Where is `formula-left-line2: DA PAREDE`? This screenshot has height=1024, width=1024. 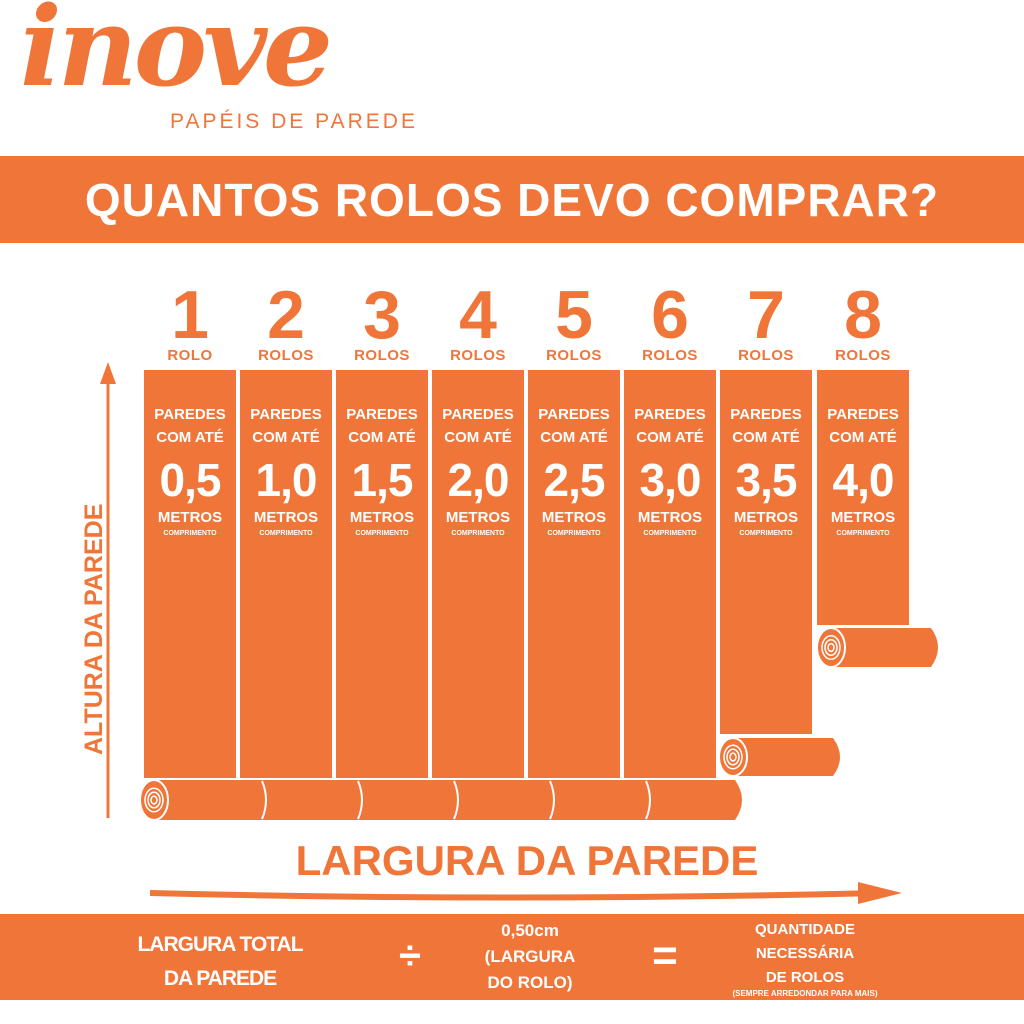
formula-left-line2: DA PAREDE is located at coordinates (220, 978).